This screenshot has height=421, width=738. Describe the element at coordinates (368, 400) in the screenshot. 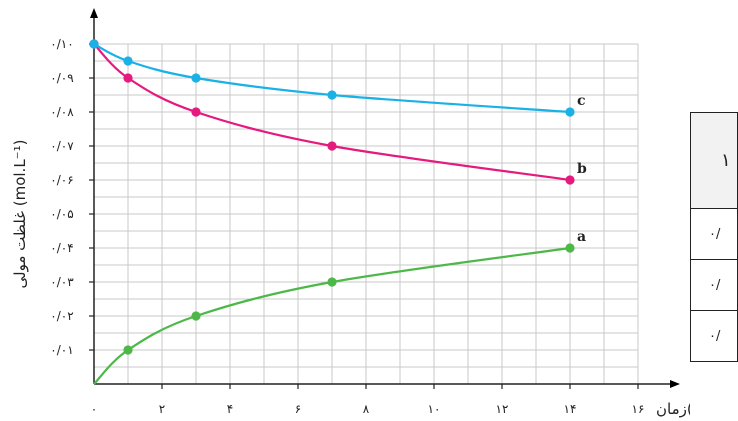

I see `x-tick-labels: ۰ ۲ ۴ ۶ ۸ ۱۰ ۱۲ ۱۴ ۱۶` at that location.